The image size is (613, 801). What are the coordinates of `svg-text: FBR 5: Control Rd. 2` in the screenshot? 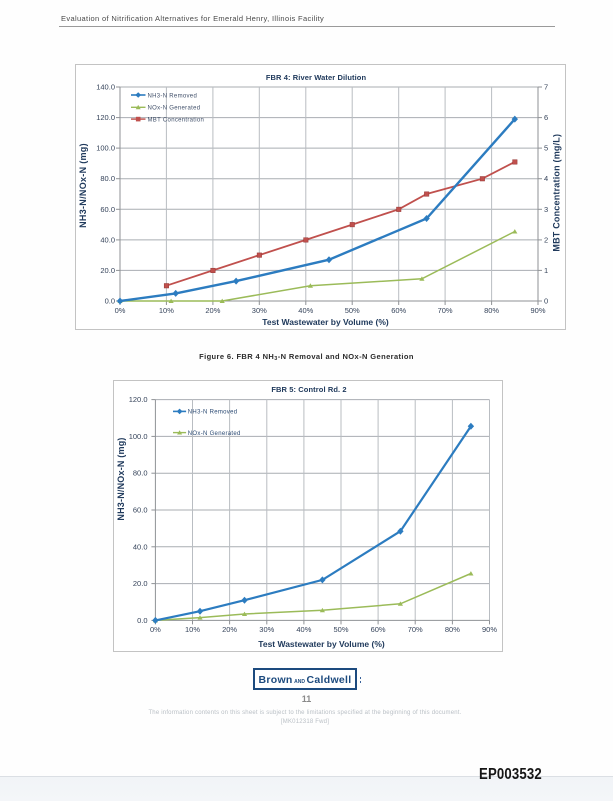 It's located at (308, 389).